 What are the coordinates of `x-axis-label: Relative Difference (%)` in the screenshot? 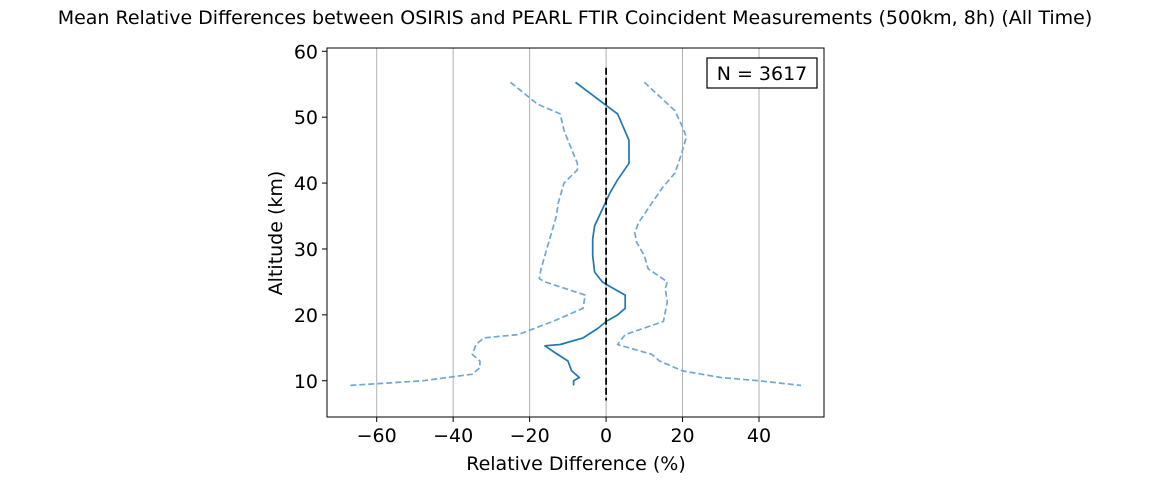 It's located at (576, 464).